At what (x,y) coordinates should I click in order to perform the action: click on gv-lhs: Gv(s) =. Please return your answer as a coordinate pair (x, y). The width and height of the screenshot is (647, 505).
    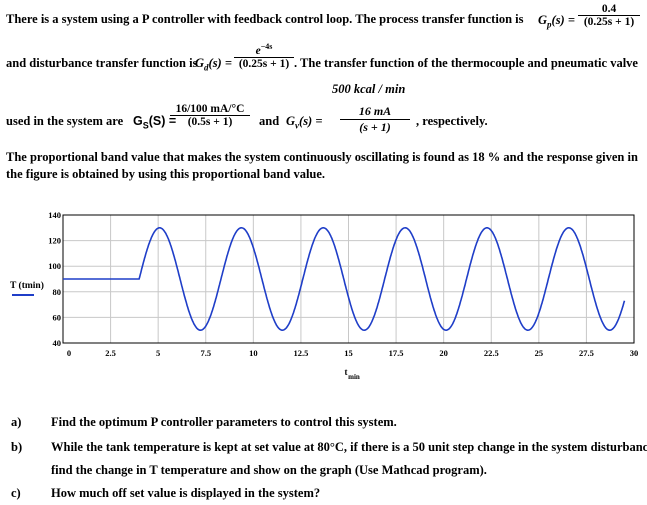
    Looking at the image, I should click on (304, 122).